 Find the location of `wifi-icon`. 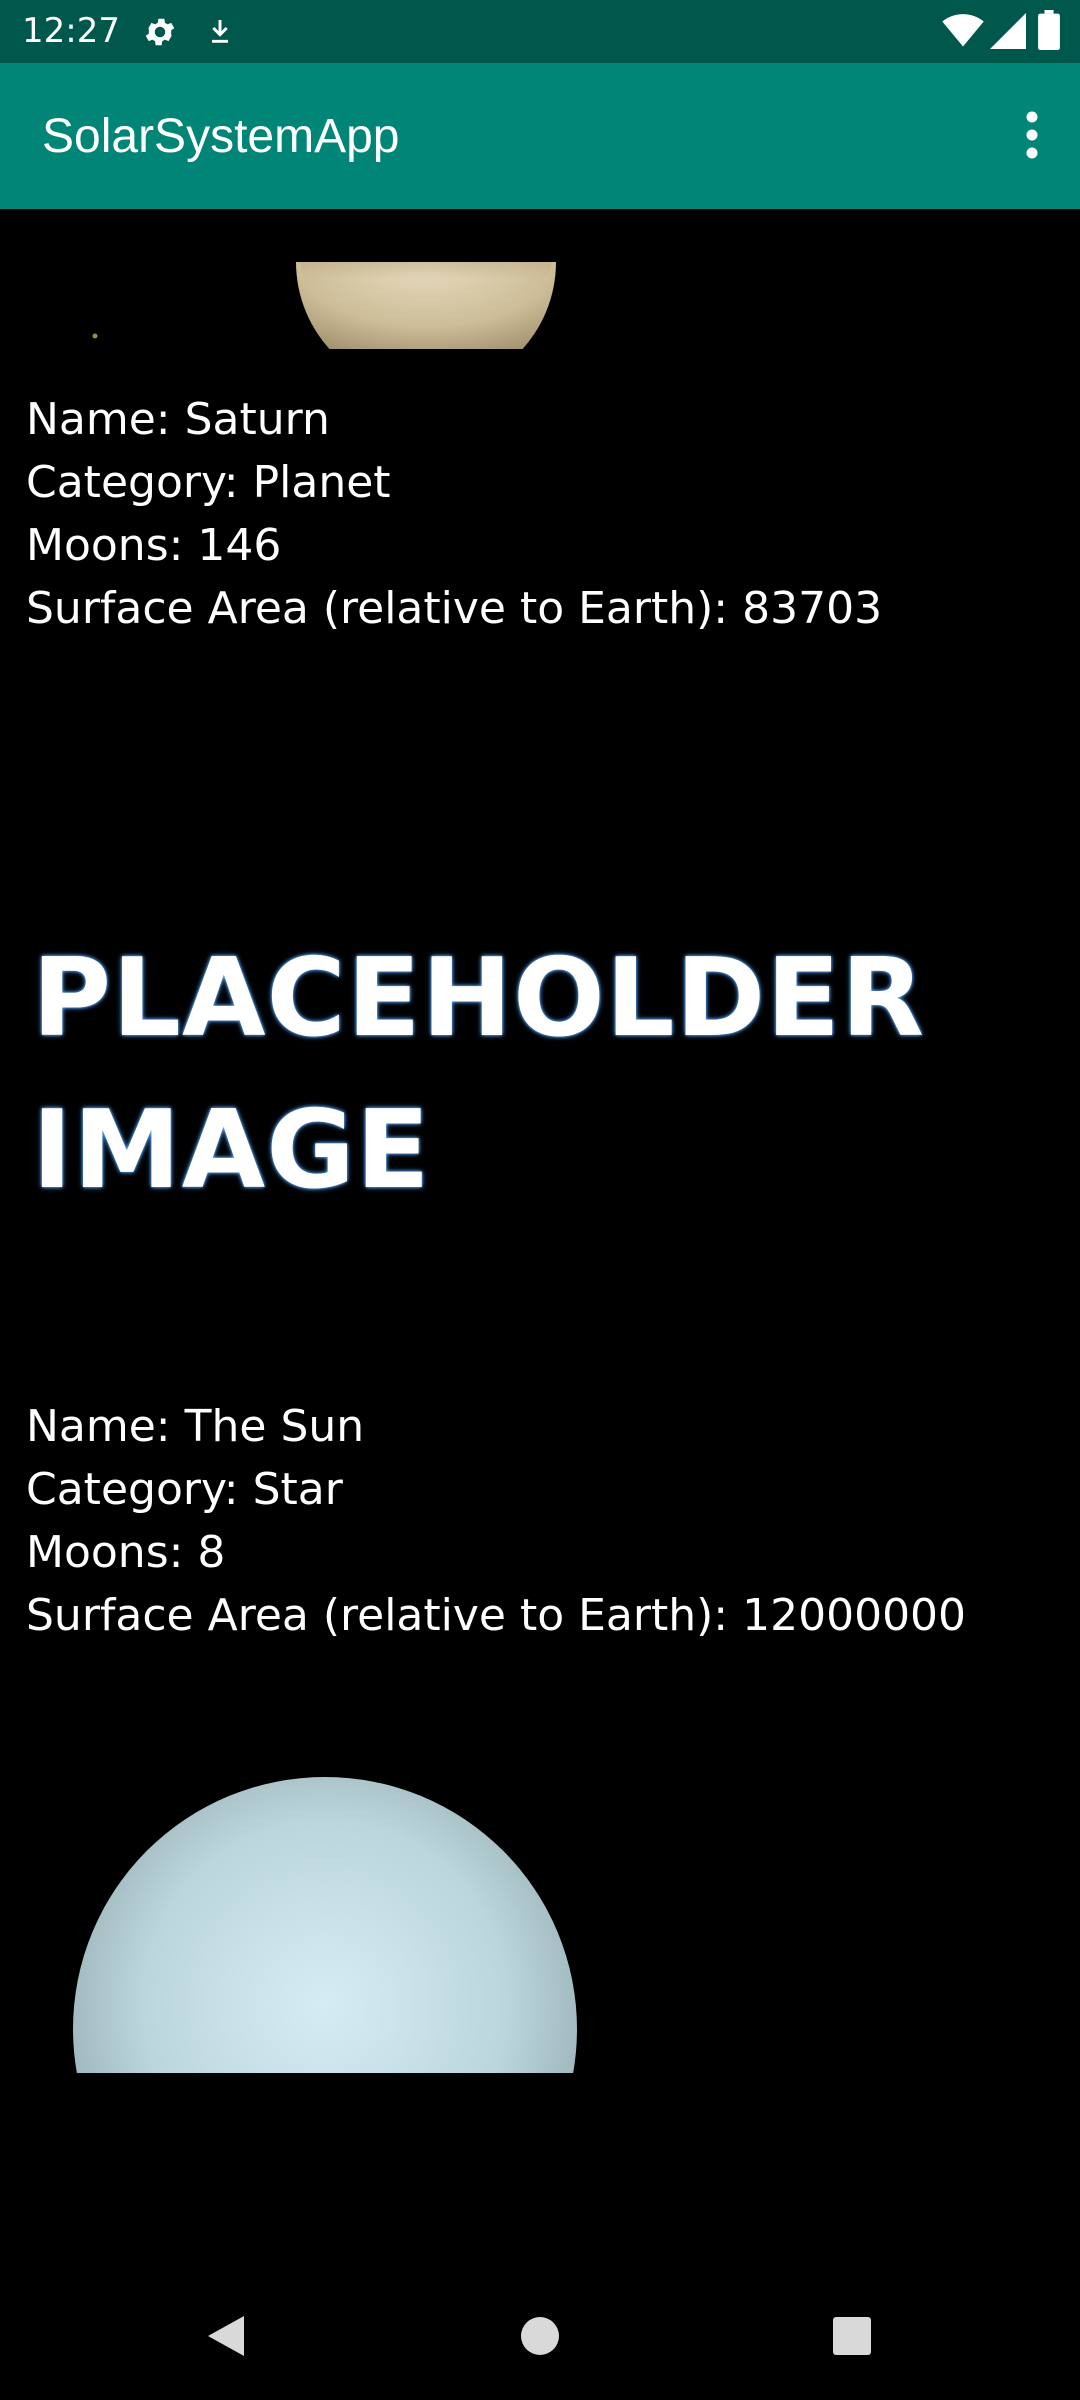

wifi-icon is located at coordinates (963, 33).